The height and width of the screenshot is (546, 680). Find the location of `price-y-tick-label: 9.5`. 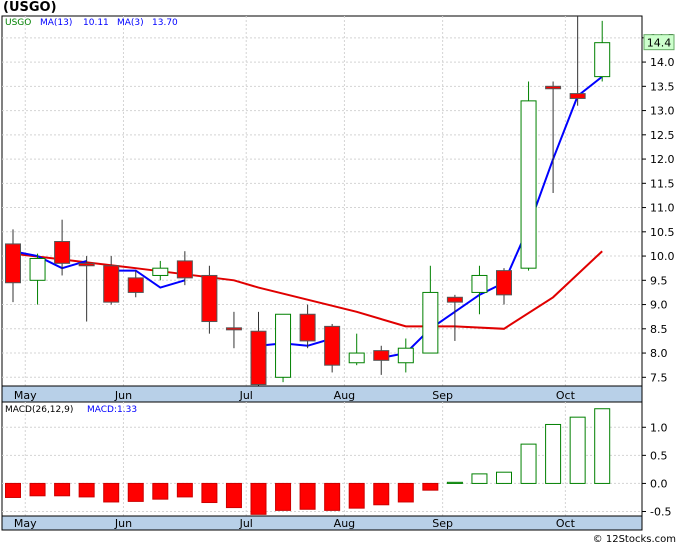

price-y-tick-label: 9.5 is located at coordinates (659, 280).